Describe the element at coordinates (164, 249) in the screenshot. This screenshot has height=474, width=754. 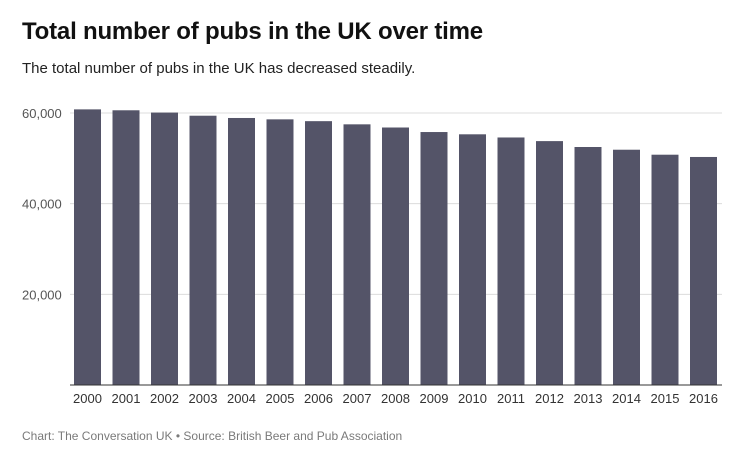
I see `bar-2002` at that location.